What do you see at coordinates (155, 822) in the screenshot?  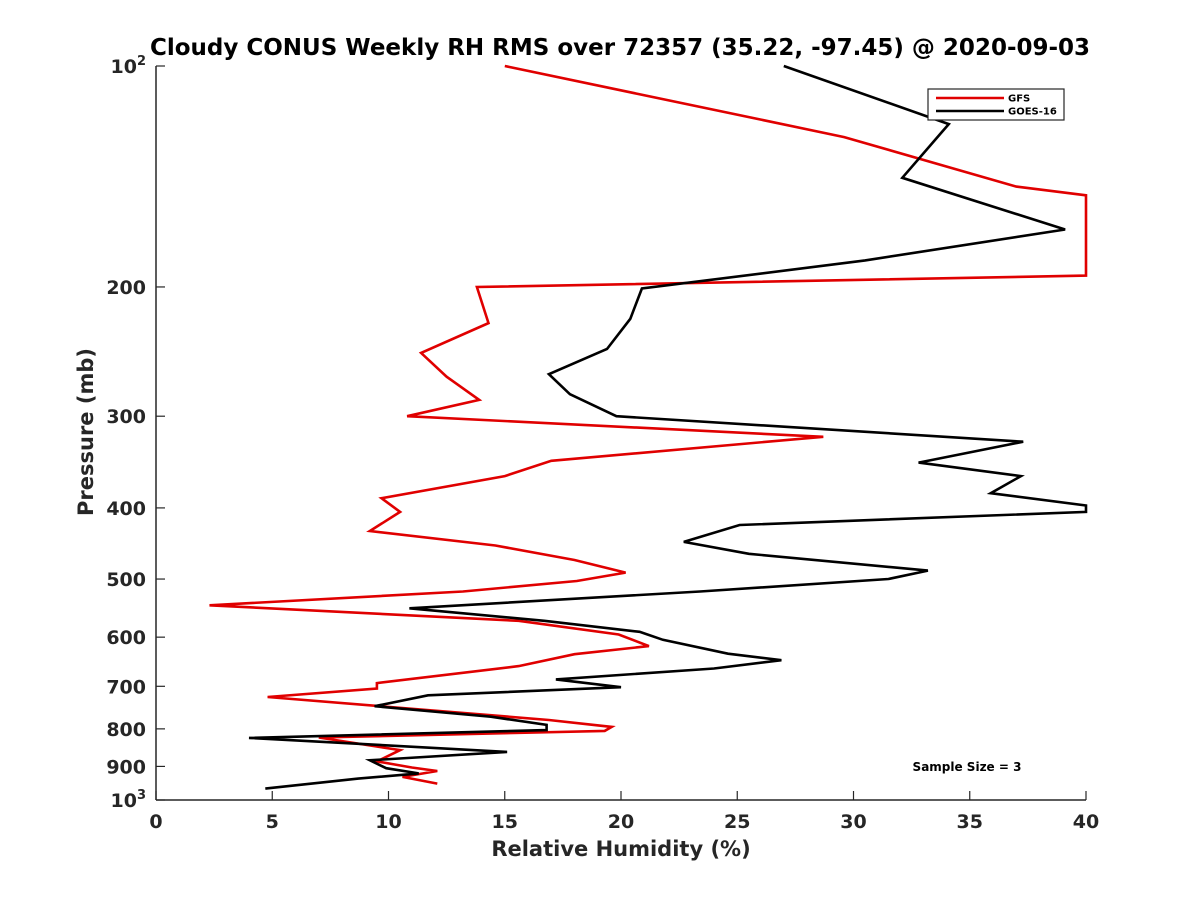 I see `x-tick-label: 0` at bounding box center [155, 822].